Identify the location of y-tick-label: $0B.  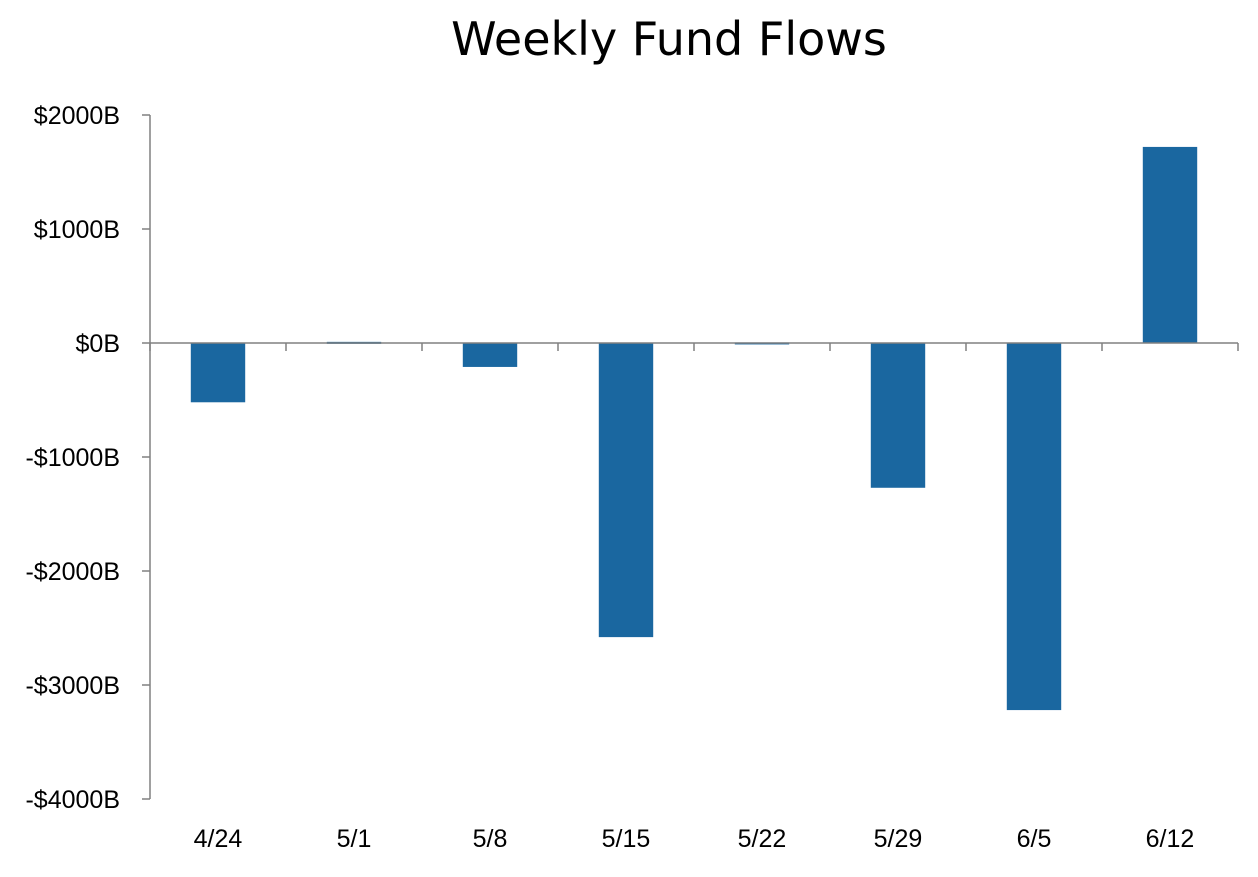
(98, 344).